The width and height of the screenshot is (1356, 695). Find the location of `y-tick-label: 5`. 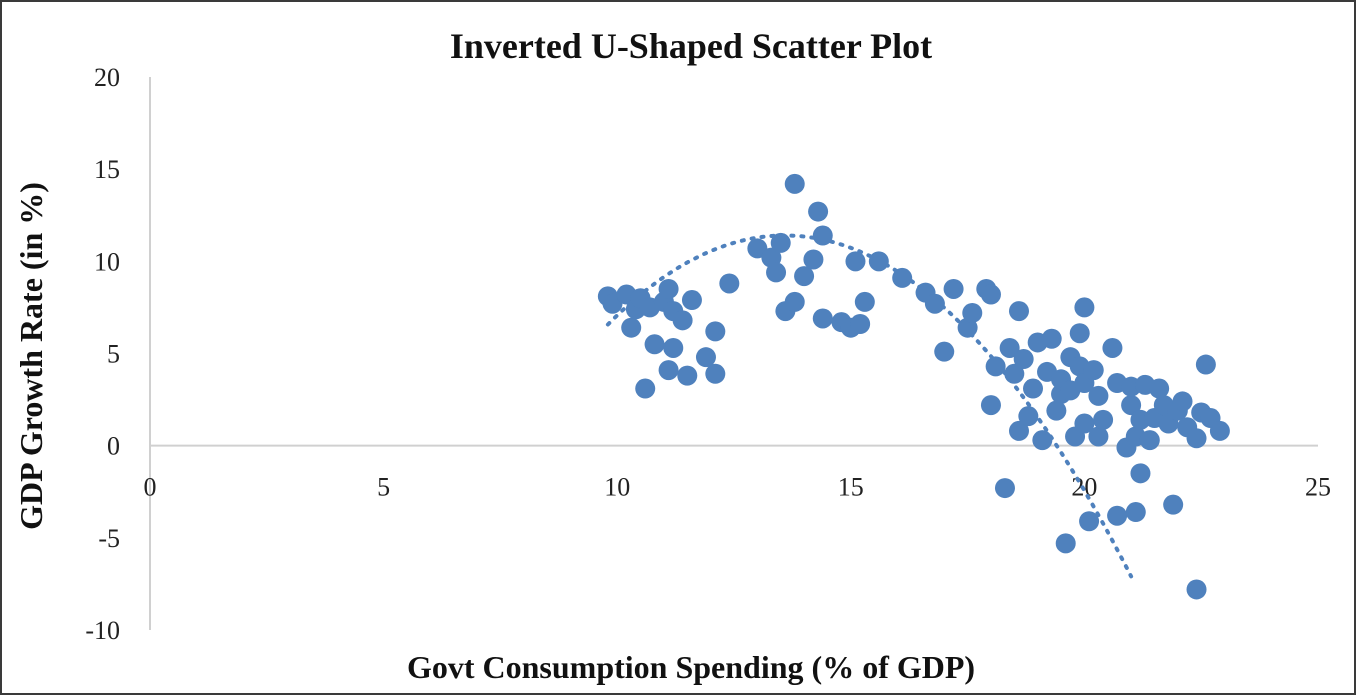

y-tick-label: 5 is located at coordinates (113, 354).